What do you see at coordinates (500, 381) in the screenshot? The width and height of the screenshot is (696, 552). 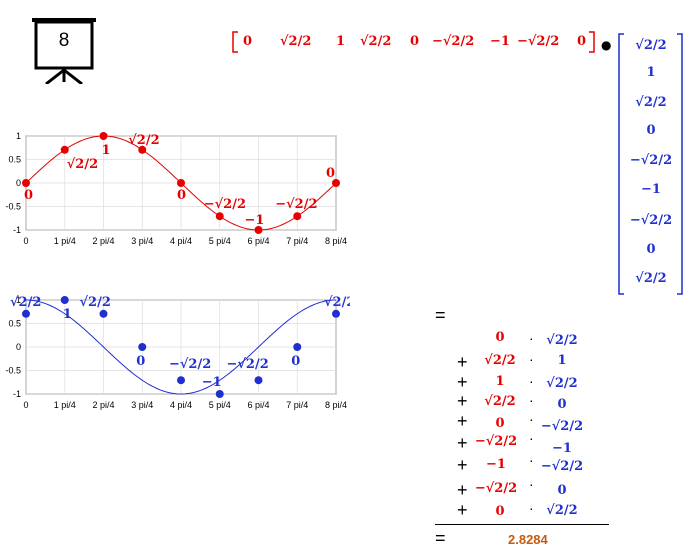 I see `term-left: 1` at bounding box center [500, 381].